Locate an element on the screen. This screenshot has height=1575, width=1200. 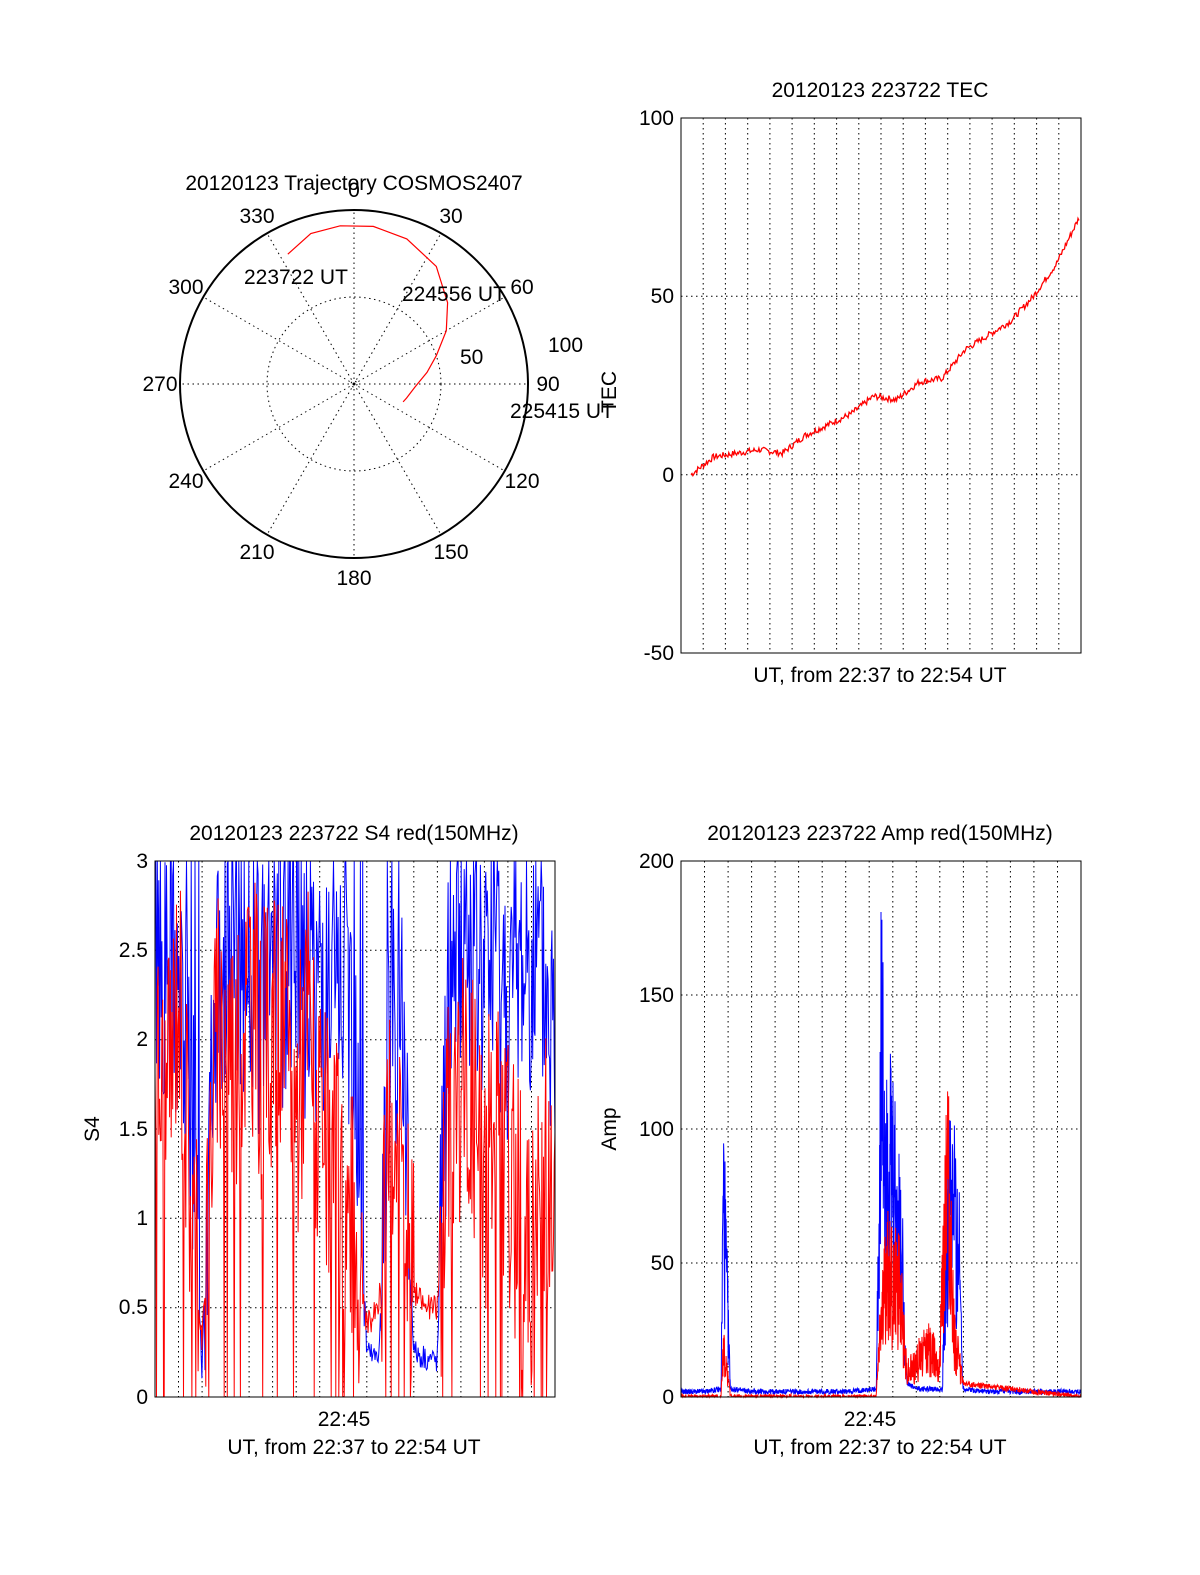
polar-grid is located at coordinates (354, 384).